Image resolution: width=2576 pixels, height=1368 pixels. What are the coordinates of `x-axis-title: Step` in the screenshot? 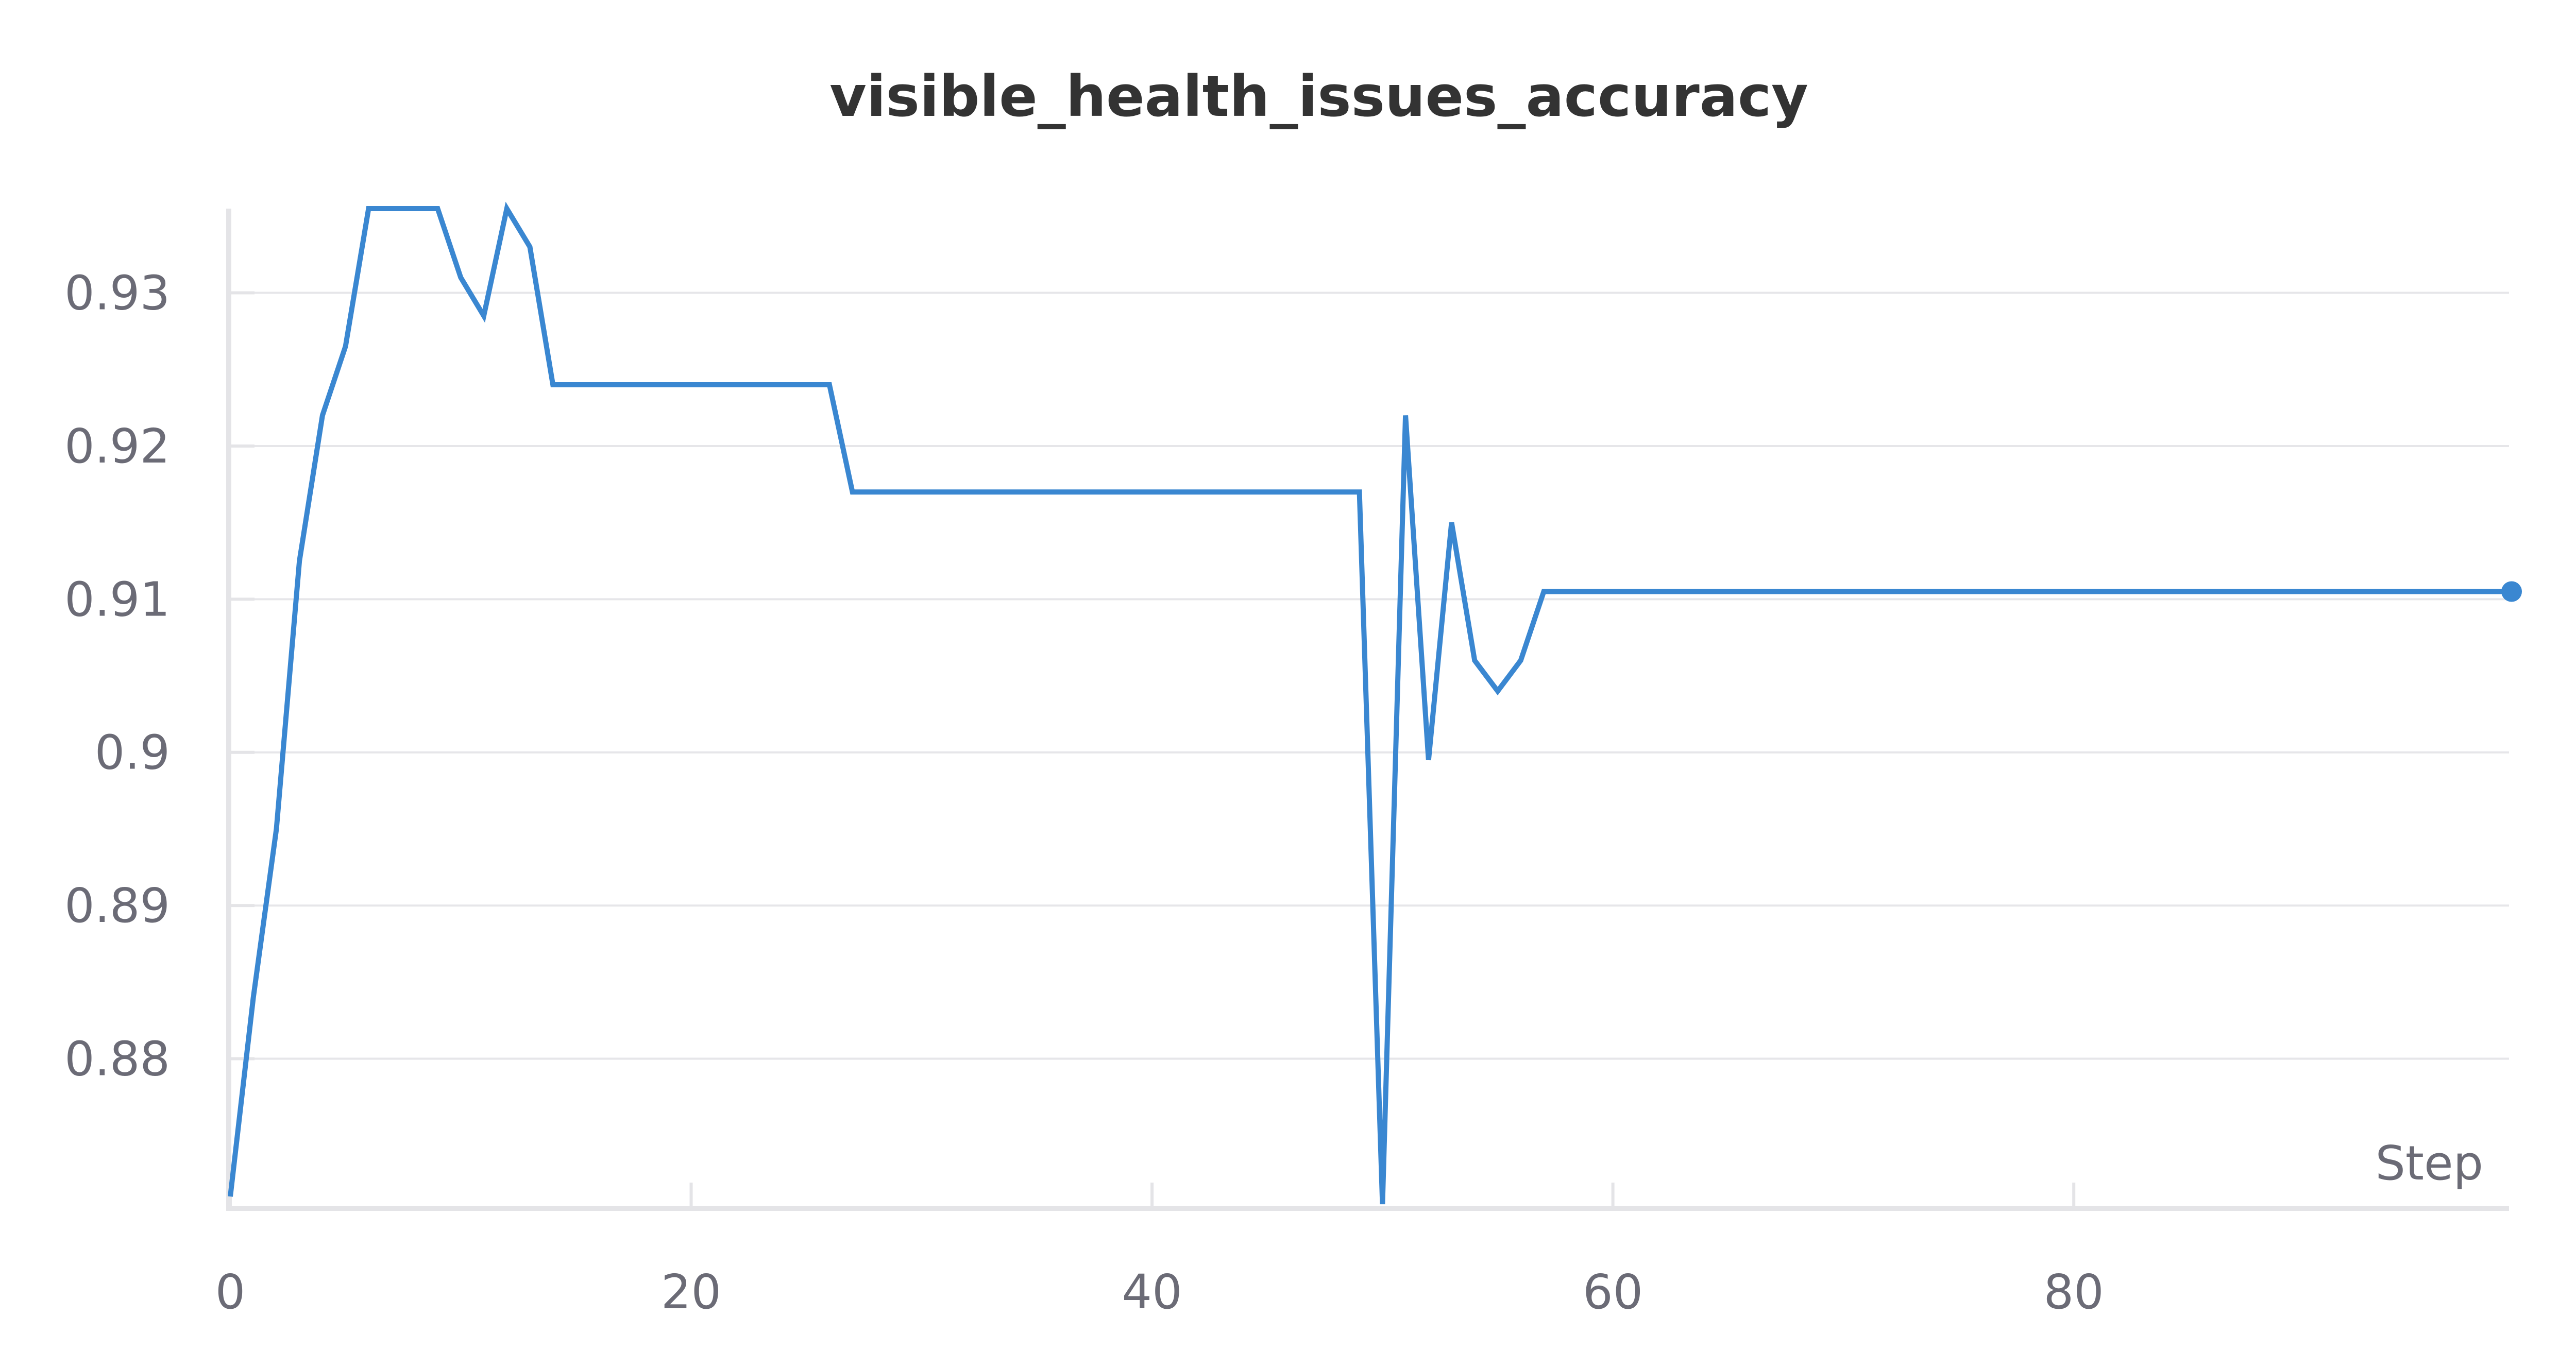 It's located at (2429, 1163).